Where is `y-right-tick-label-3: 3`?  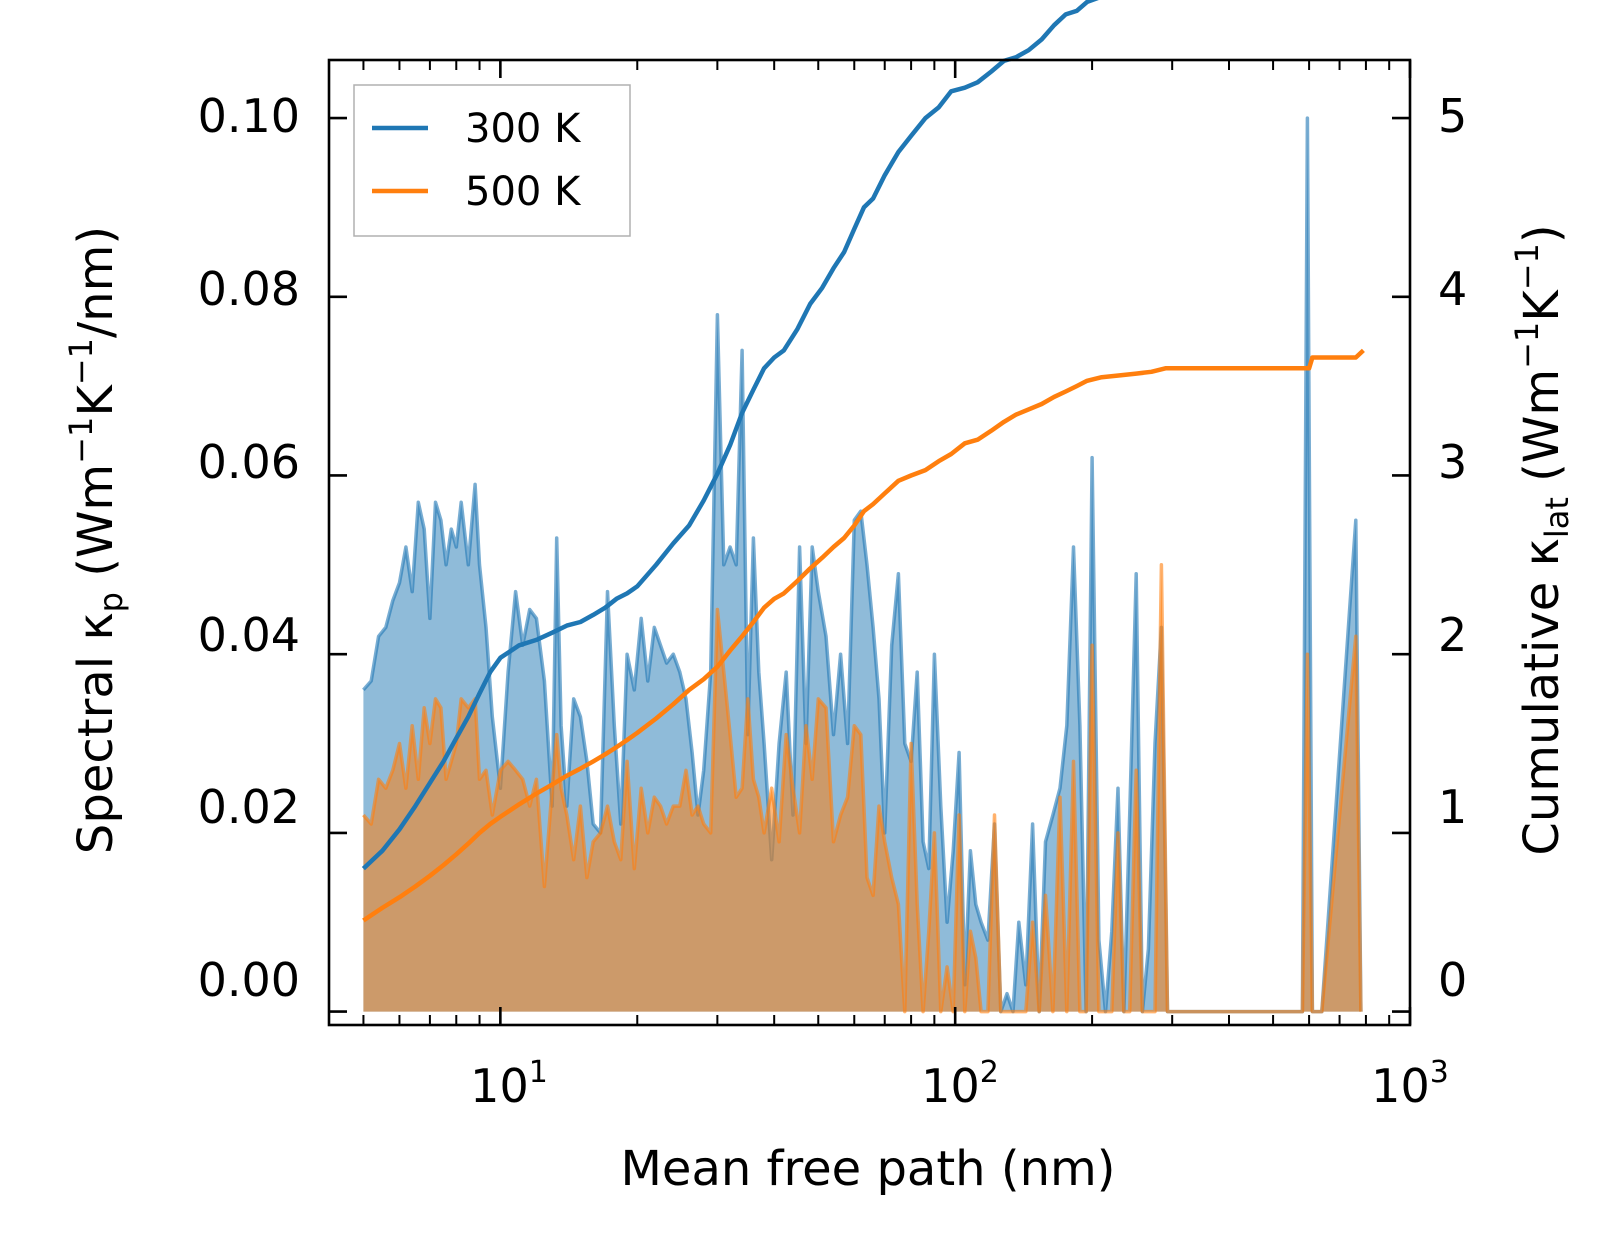 y-right-tick-label-3: 3 is located at coordinates (1452, 462).